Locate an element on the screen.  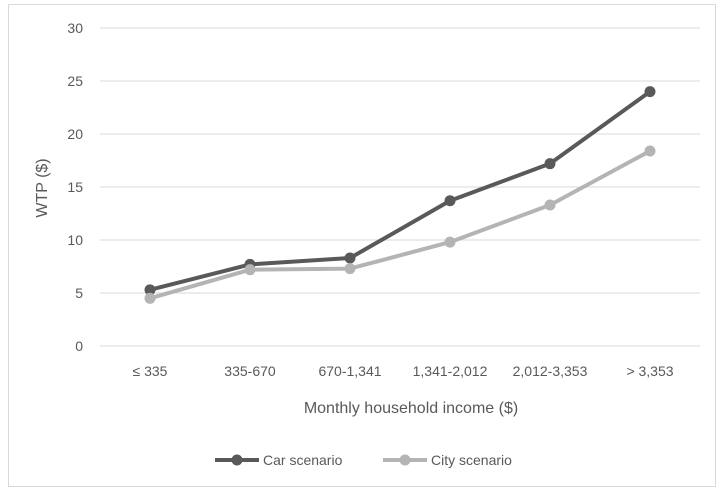
y-tick-label: 15 is located at coordinates (75, 187).